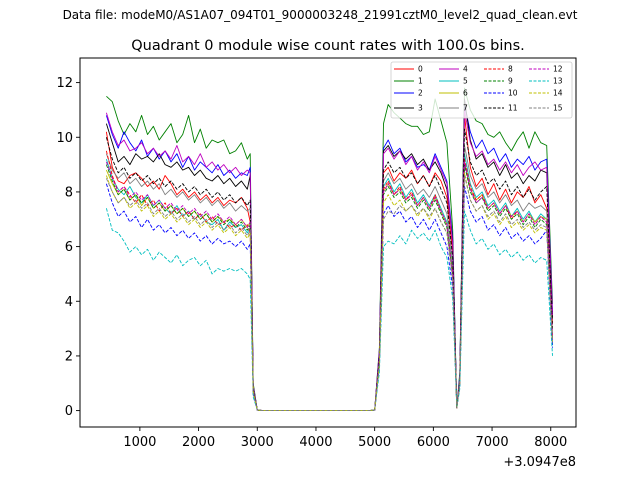  Describe the element at coordinates (513, 93) in the screenshot. I see `legend-label-10: 10` at that location.